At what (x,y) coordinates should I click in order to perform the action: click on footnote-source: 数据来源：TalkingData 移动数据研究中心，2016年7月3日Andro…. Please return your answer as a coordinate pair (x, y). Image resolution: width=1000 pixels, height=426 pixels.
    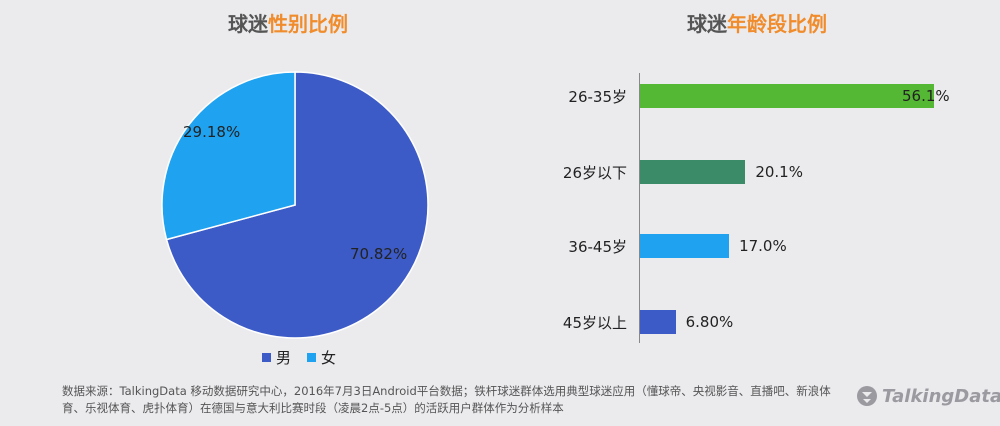
    Looking at the image, I should click on (446, 399).